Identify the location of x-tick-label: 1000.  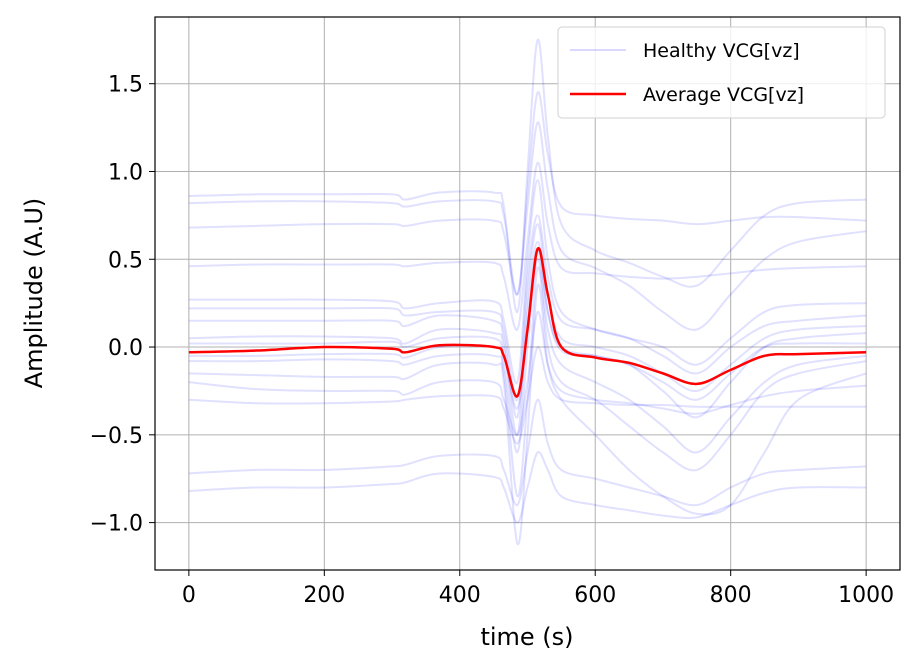
(866, 595).